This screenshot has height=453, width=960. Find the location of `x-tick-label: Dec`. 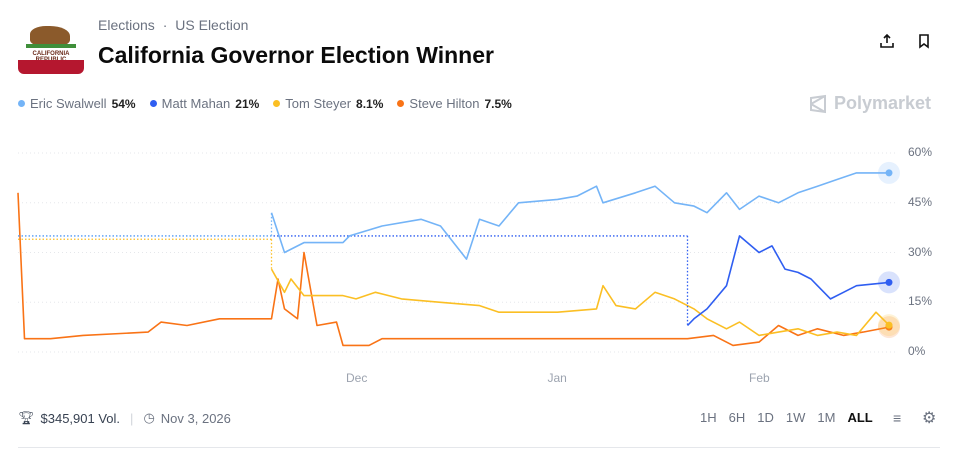

x-tick-label: Dec is located at coordinates (357, 378).